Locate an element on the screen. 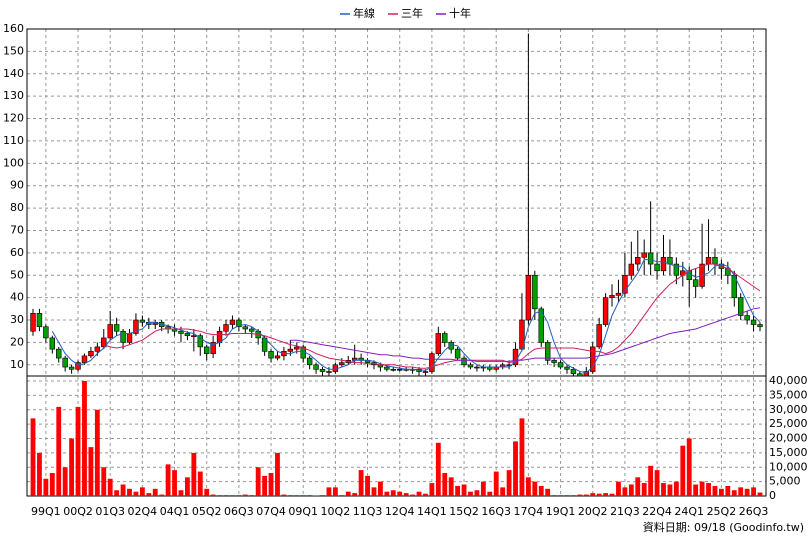 Image resolution: width=808 pixels, height=540 pixels. x-tick-label: 09Q1 is located at coordinates (303, 511).